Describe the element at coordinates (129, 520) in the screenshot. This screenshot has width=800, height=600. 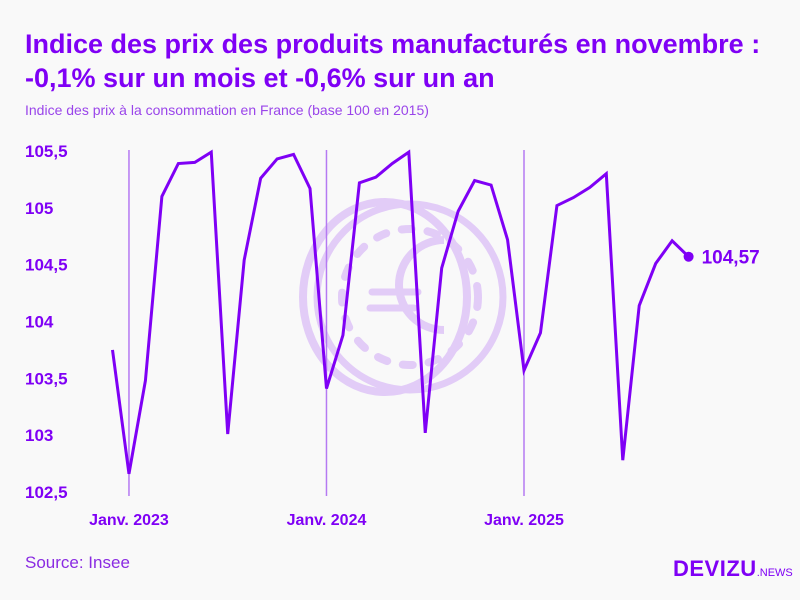
I see `x-tick-label: Janv. 2023` at that location.